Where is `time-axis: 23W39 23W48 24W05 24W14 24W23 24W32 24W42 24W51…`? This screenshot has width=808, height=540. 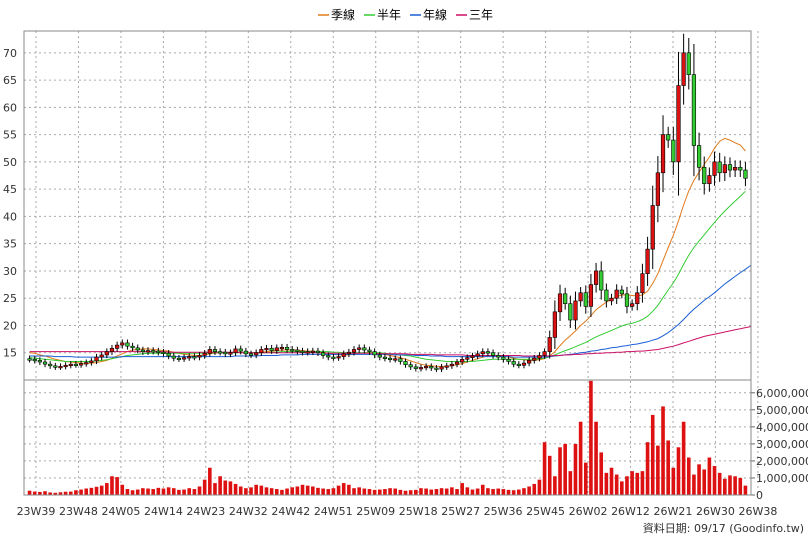
time-axis: 23W39 23W48 24W05 24W14 24W23 24W32 24W42 24W51… is located at coordinates (397, 511).